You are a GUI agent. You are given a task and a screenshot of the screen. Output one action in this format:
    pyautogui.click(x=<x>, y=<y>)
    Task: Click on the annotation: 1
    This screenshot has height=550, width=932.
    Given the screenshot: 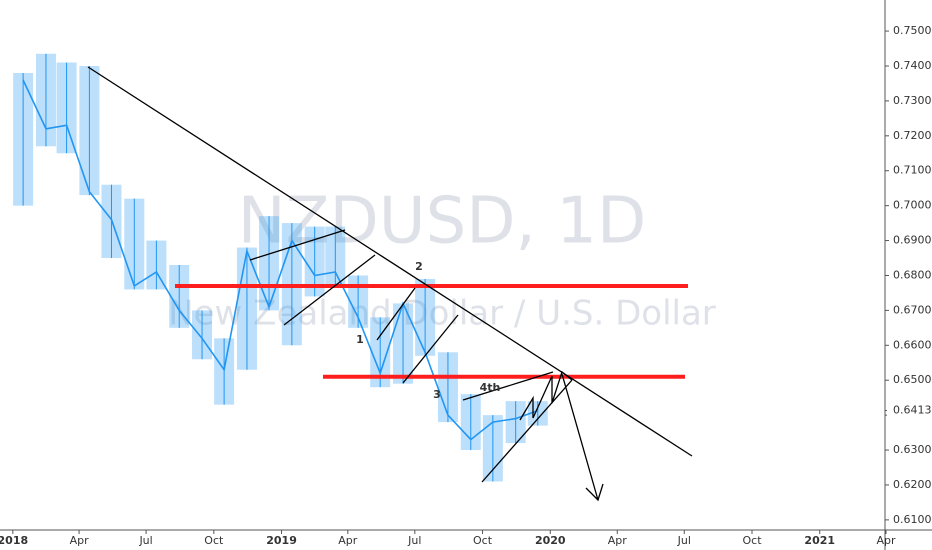 What is the action you would take?
    pyautogui.click(x=360, y=339)
    